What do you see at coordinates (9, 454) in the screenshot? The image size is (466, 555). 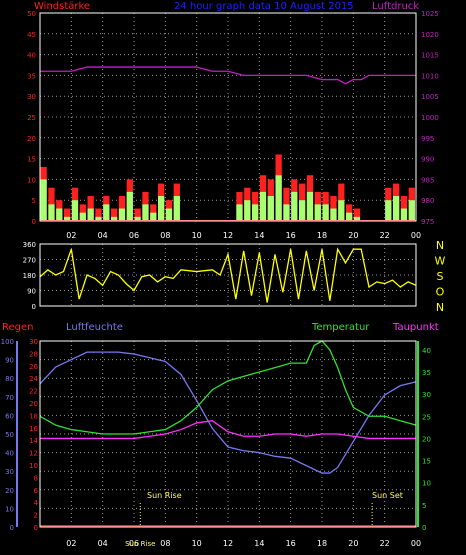 I see `humidity-tick-label: 40` at bounding box center [9, 454].